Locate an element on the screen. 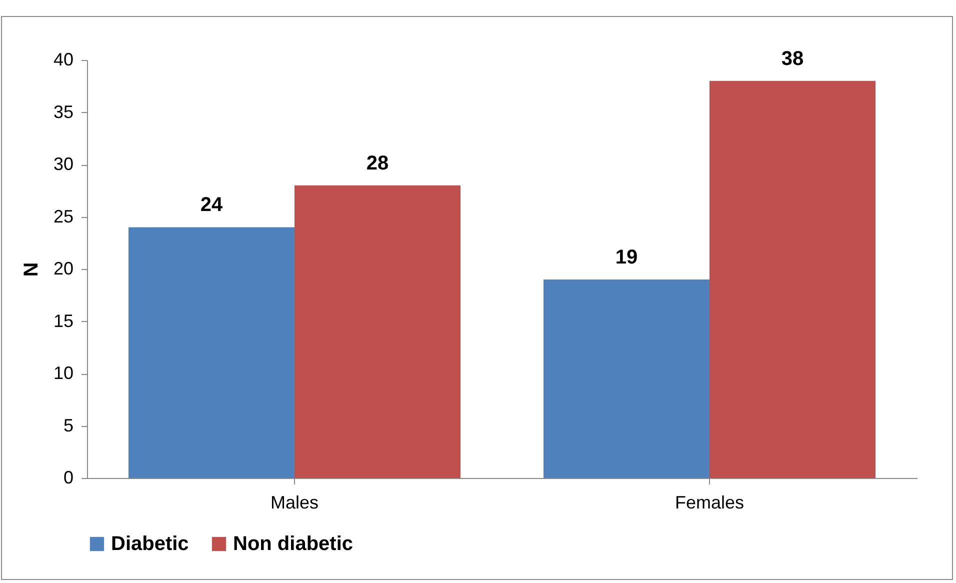 The height and width of the screenshot is (583, 956). y-tick-label: 20 is located at coordinates (63, 268).